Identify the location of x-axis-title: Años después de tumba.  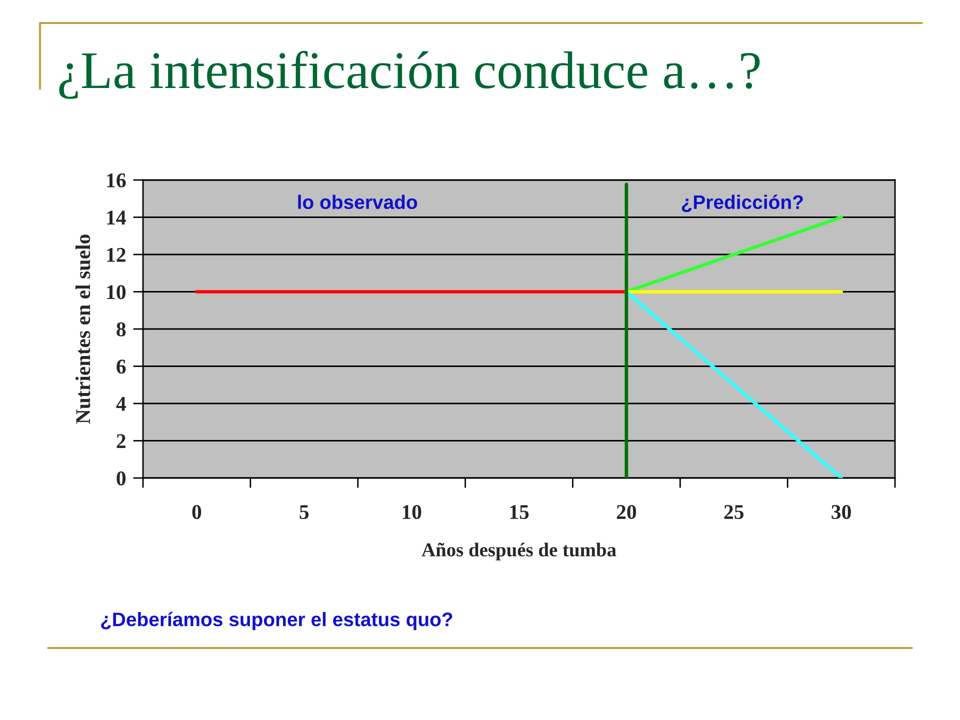
(519, 551).